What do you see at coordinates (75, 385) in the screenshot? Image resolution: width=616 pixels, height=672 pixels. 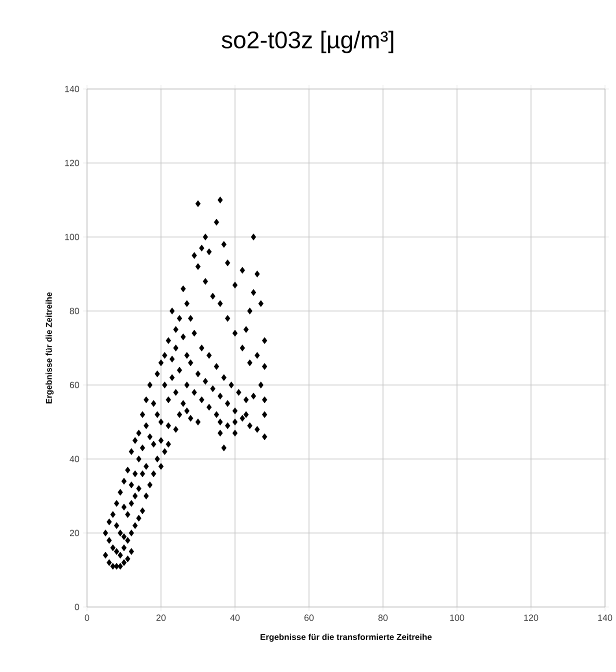 I see `y-tick-label: 60` at bounding box center [75, 385].